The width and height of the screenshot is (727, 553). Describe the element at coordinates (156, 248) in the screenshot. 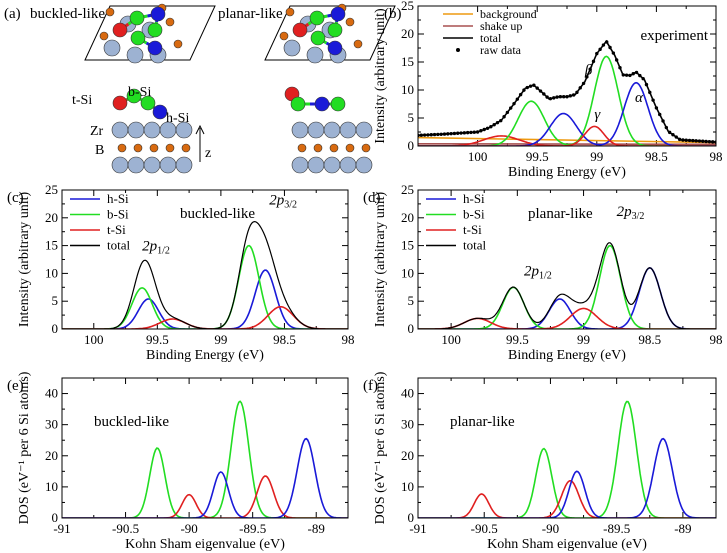

I see `annotation: 2p1/2` at that location.